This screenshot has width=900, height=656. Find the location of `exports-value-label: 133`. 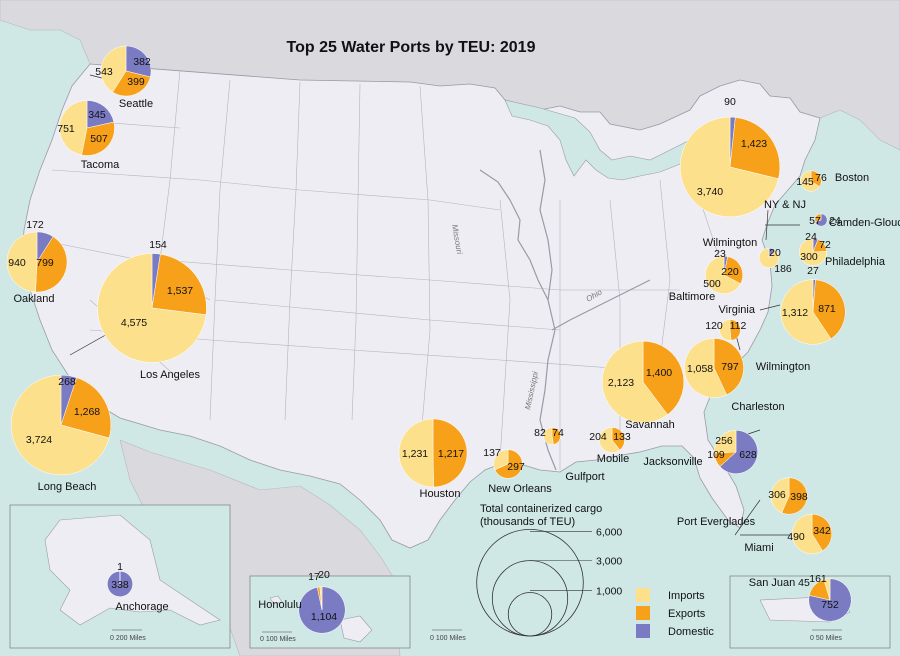

exports-value-label: 133 is located at coordinates (622, 437).